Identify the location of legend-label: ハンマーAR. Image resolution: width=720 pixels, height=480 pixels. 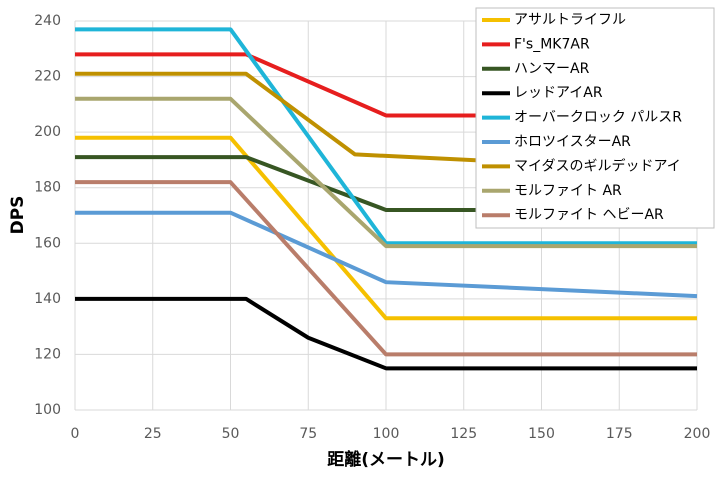
(552, 69).